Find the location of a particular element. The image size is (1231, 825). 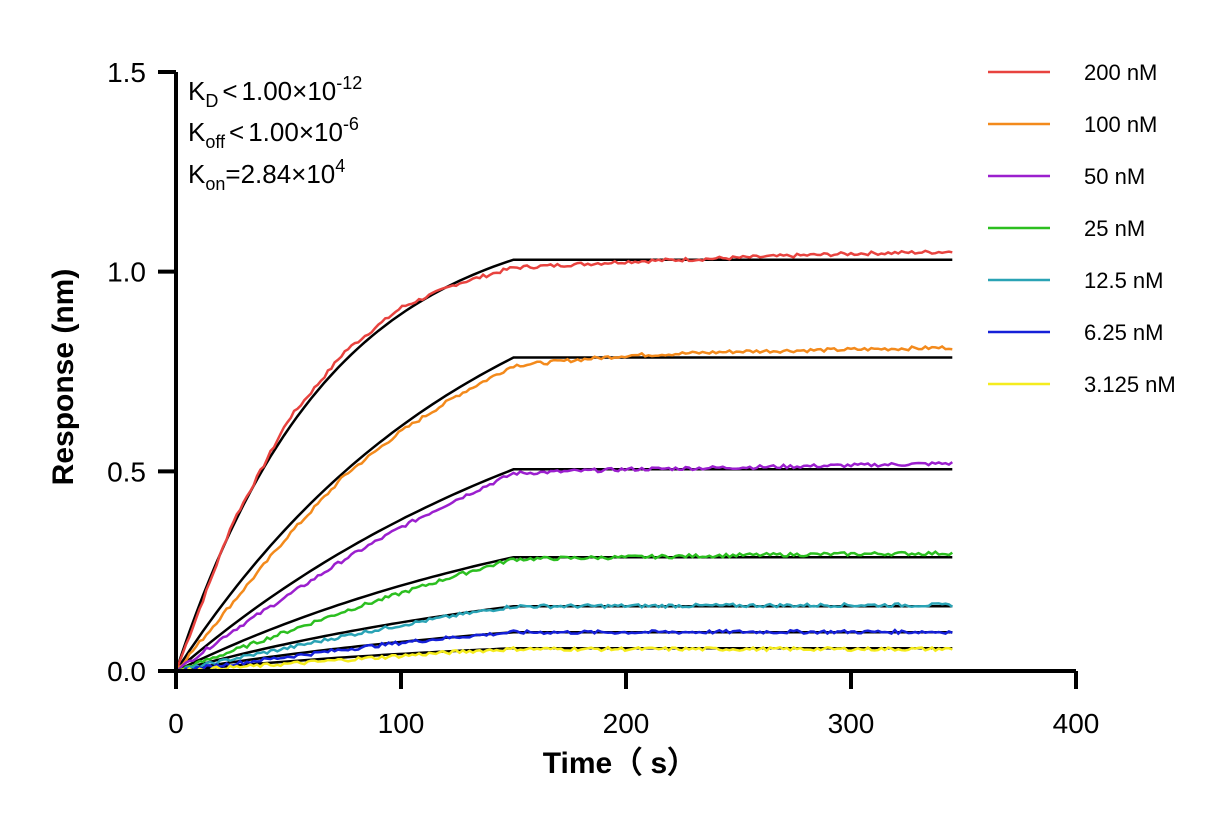

x-tick-label: 0 is located at coordinates (176, 723).